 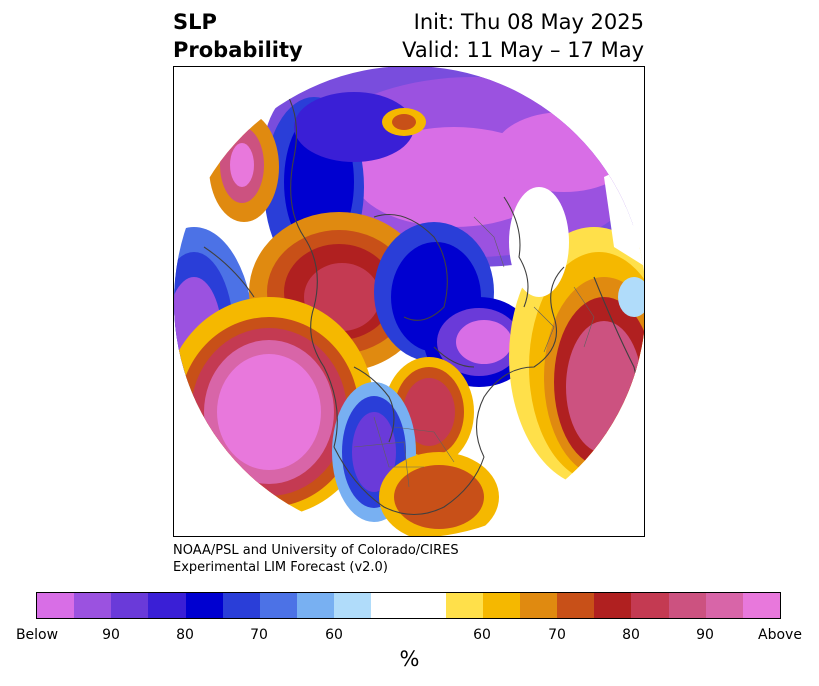 What do you see at coordinates (238, 50) in the screenshot?
I see `product-label: Probability` at bounding box center [238, 50].